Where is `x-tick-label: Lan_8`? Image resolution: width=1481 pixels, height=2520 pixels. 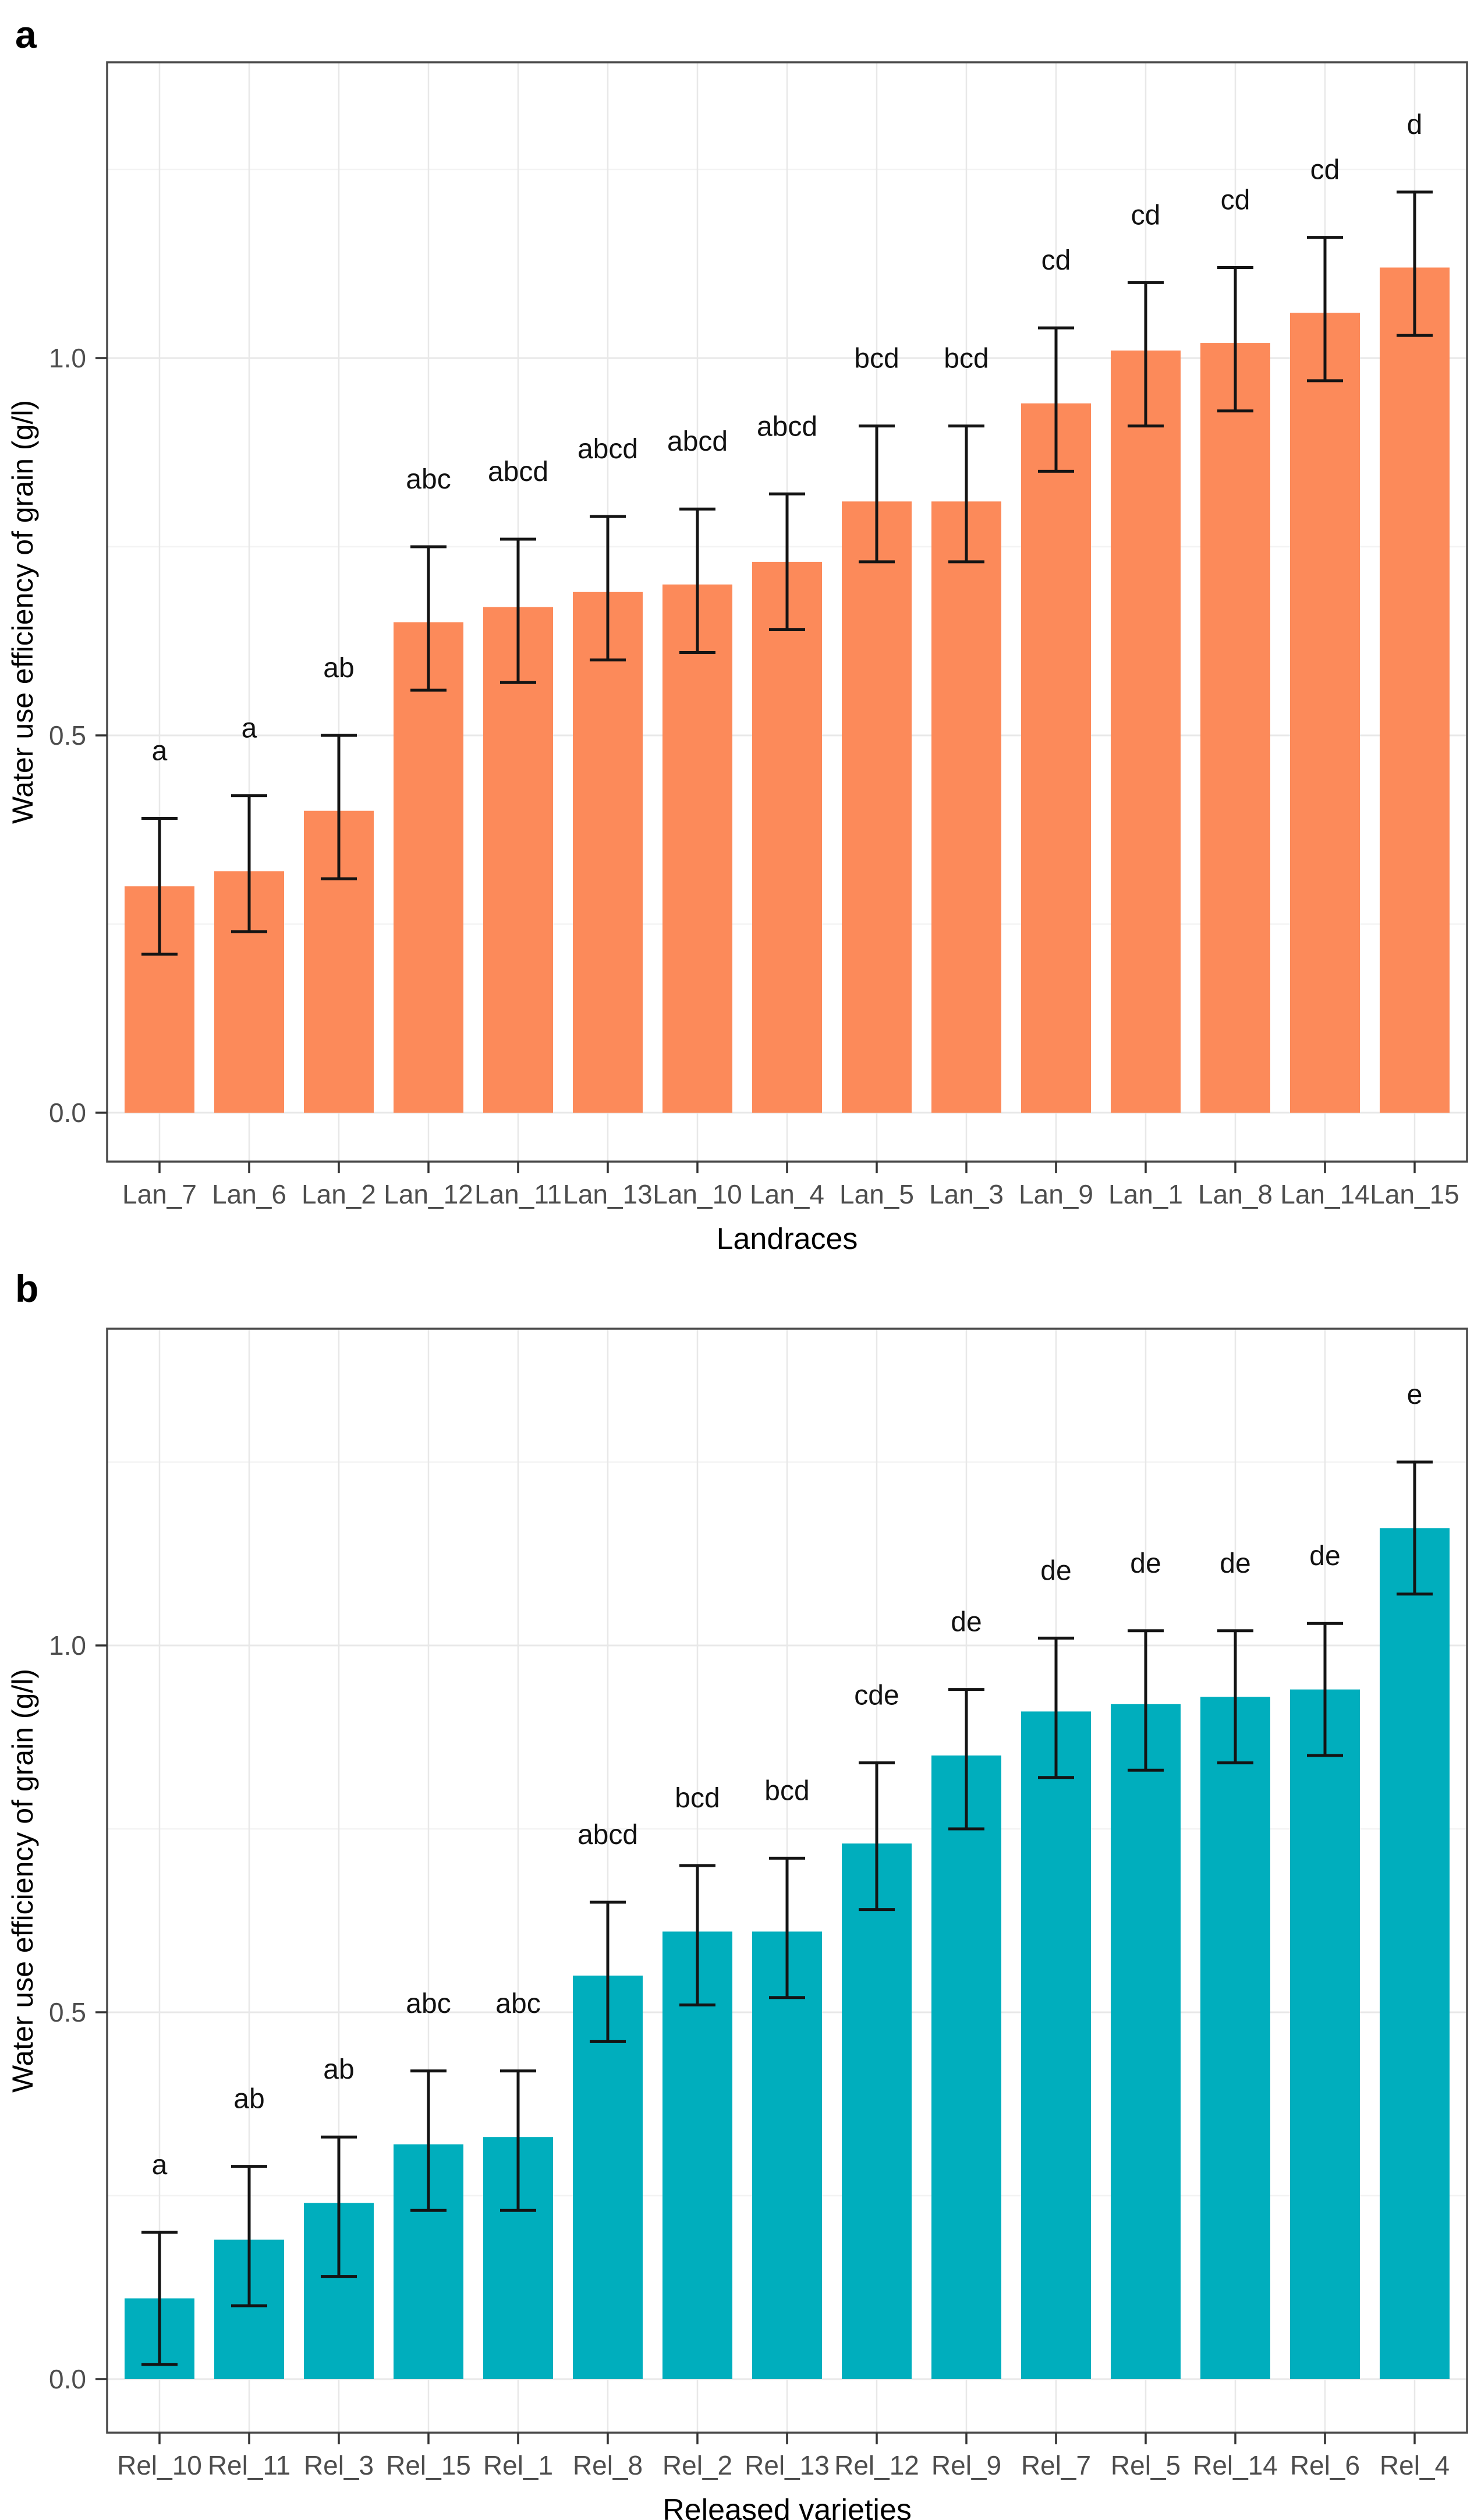
x-tick-label: Lan_8 is located at coordinates (1235, 1194).